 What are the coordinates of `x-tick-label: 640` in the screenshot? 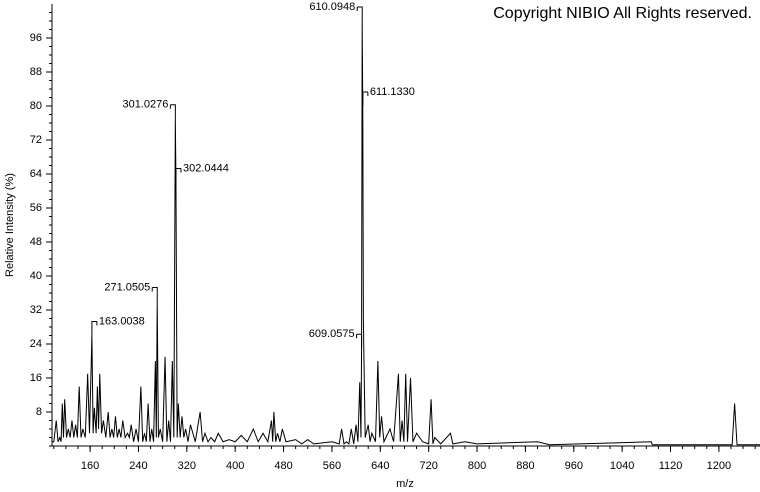 It's located at (380, 466).